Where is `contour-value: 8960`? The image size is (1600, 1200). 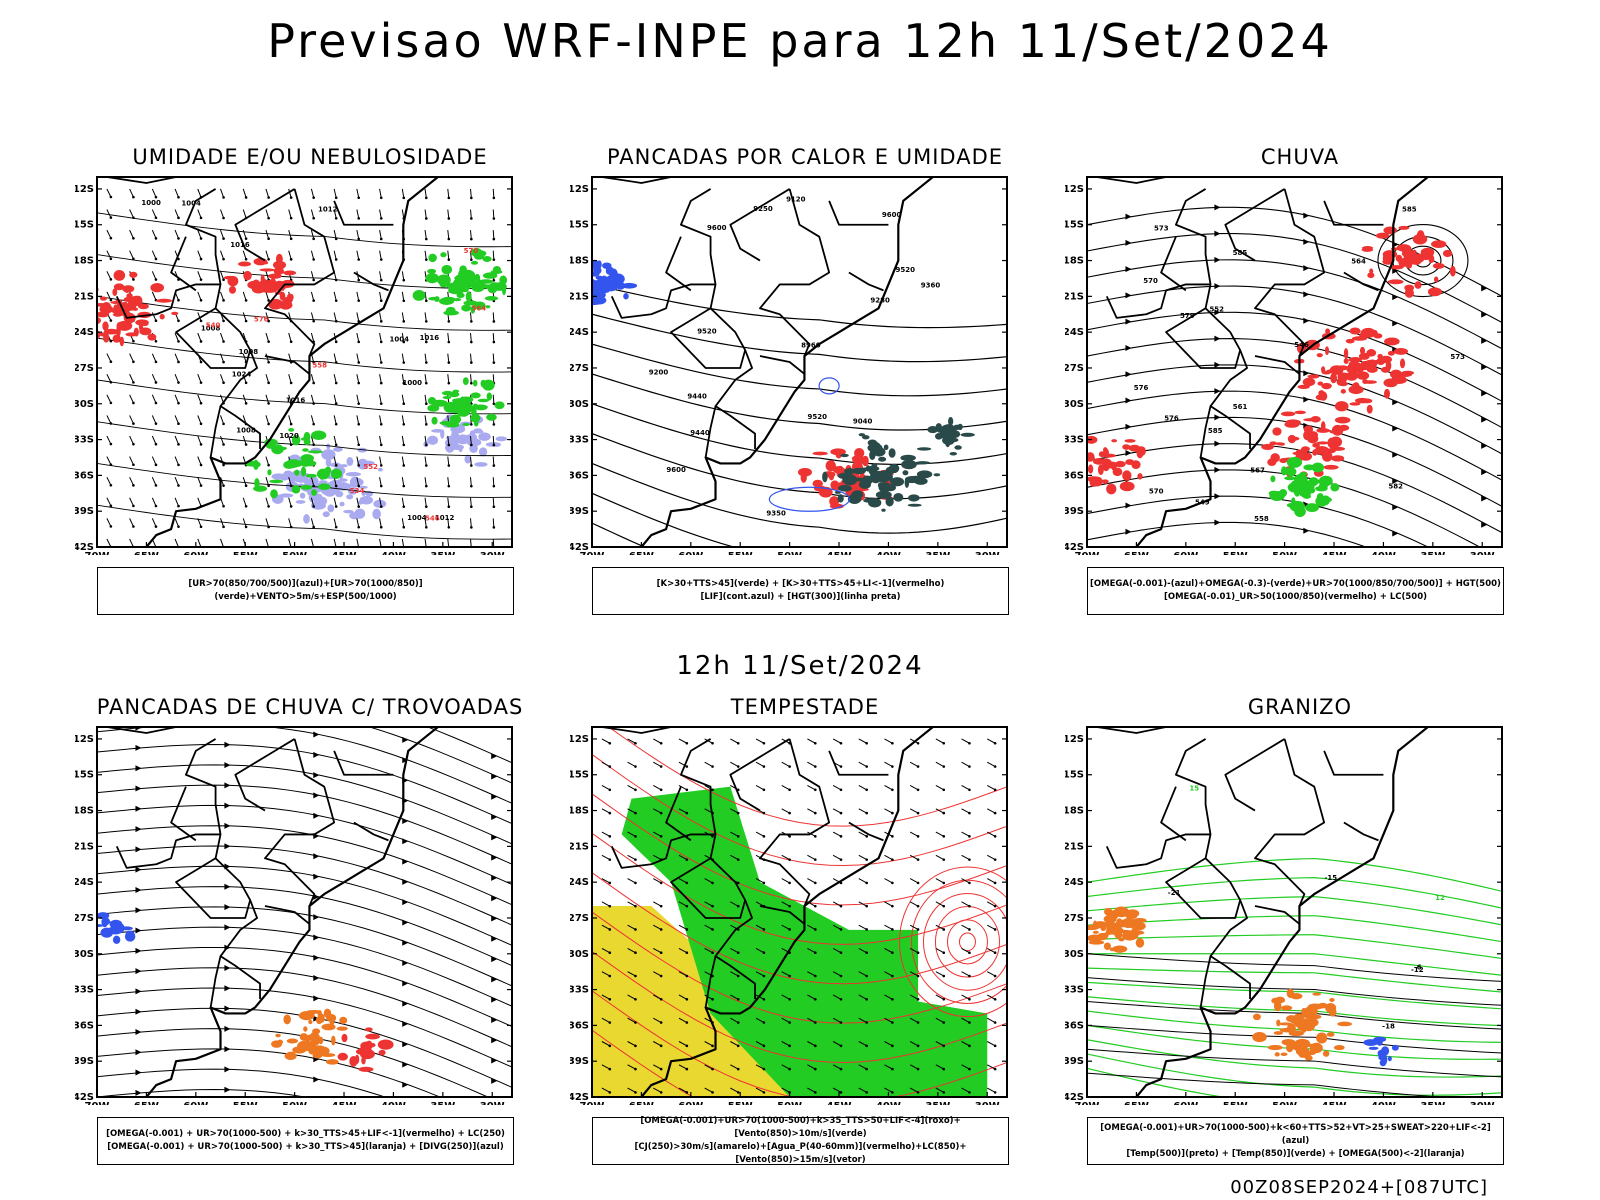
contour-value: 8960 is located at coordinates (811, 345).